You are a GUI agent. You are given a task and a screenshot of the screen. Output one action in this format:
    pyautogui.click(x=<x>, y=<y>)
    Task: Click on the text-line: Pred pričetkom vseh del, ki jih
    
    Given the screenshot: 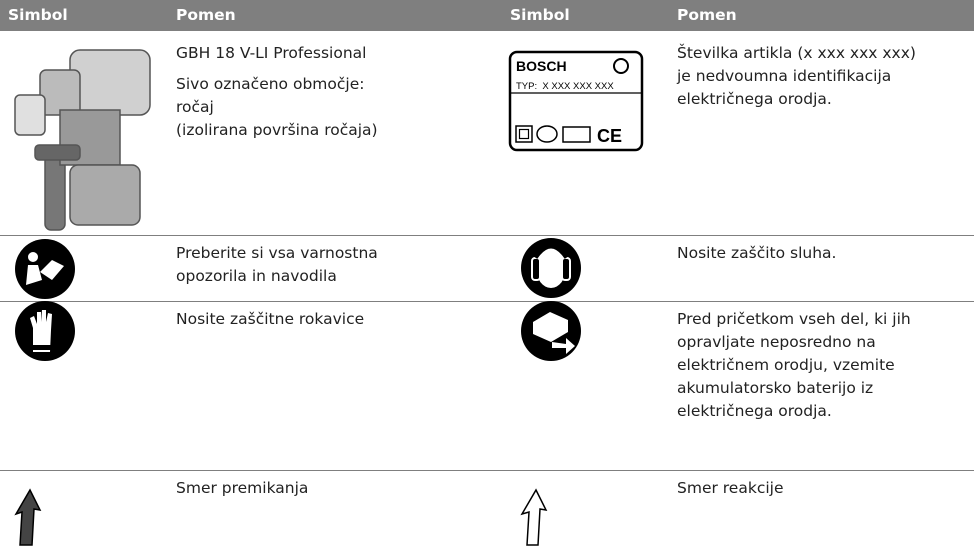 What is the action you would take?
    pyautogui.click(x=794, y=319)
    